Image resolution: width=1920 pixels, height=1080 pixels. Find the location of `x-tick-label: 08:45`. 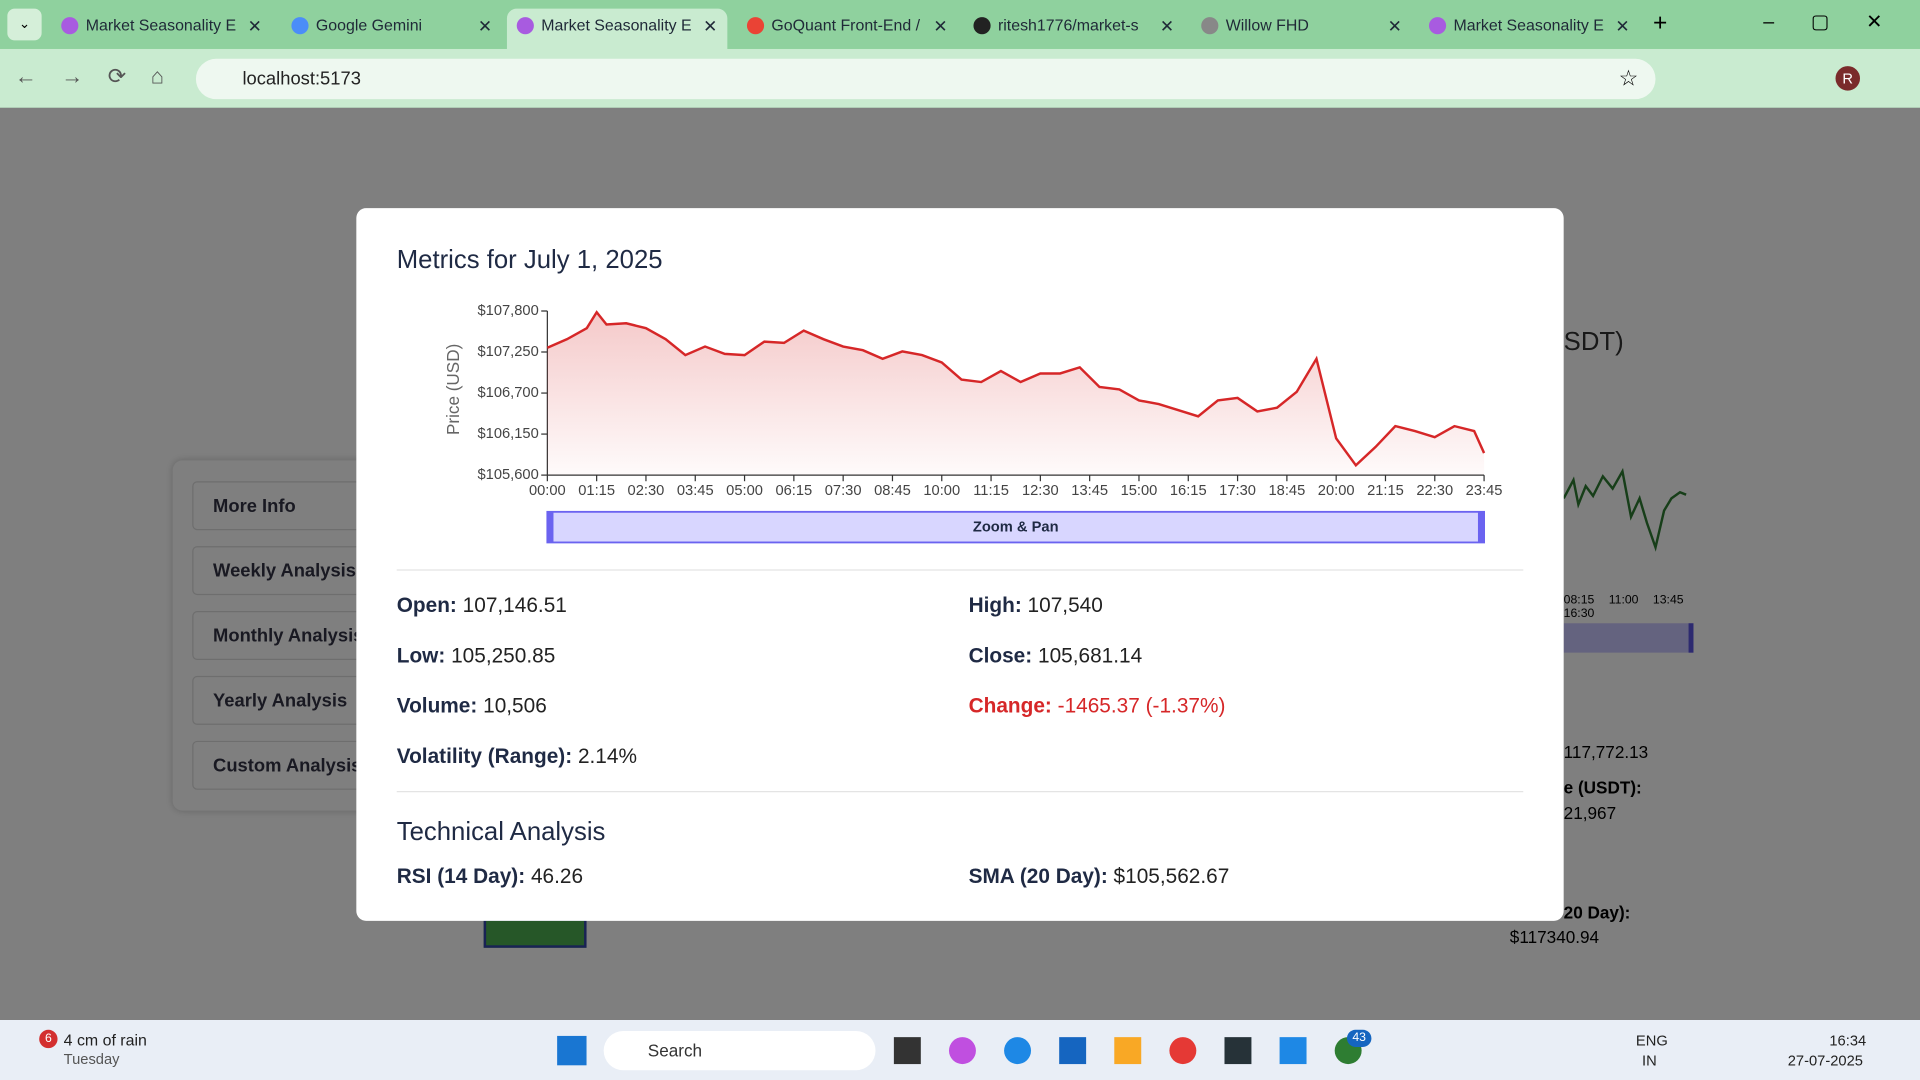

x-tick-label: 08:45 is located at coordinates (892, 491).